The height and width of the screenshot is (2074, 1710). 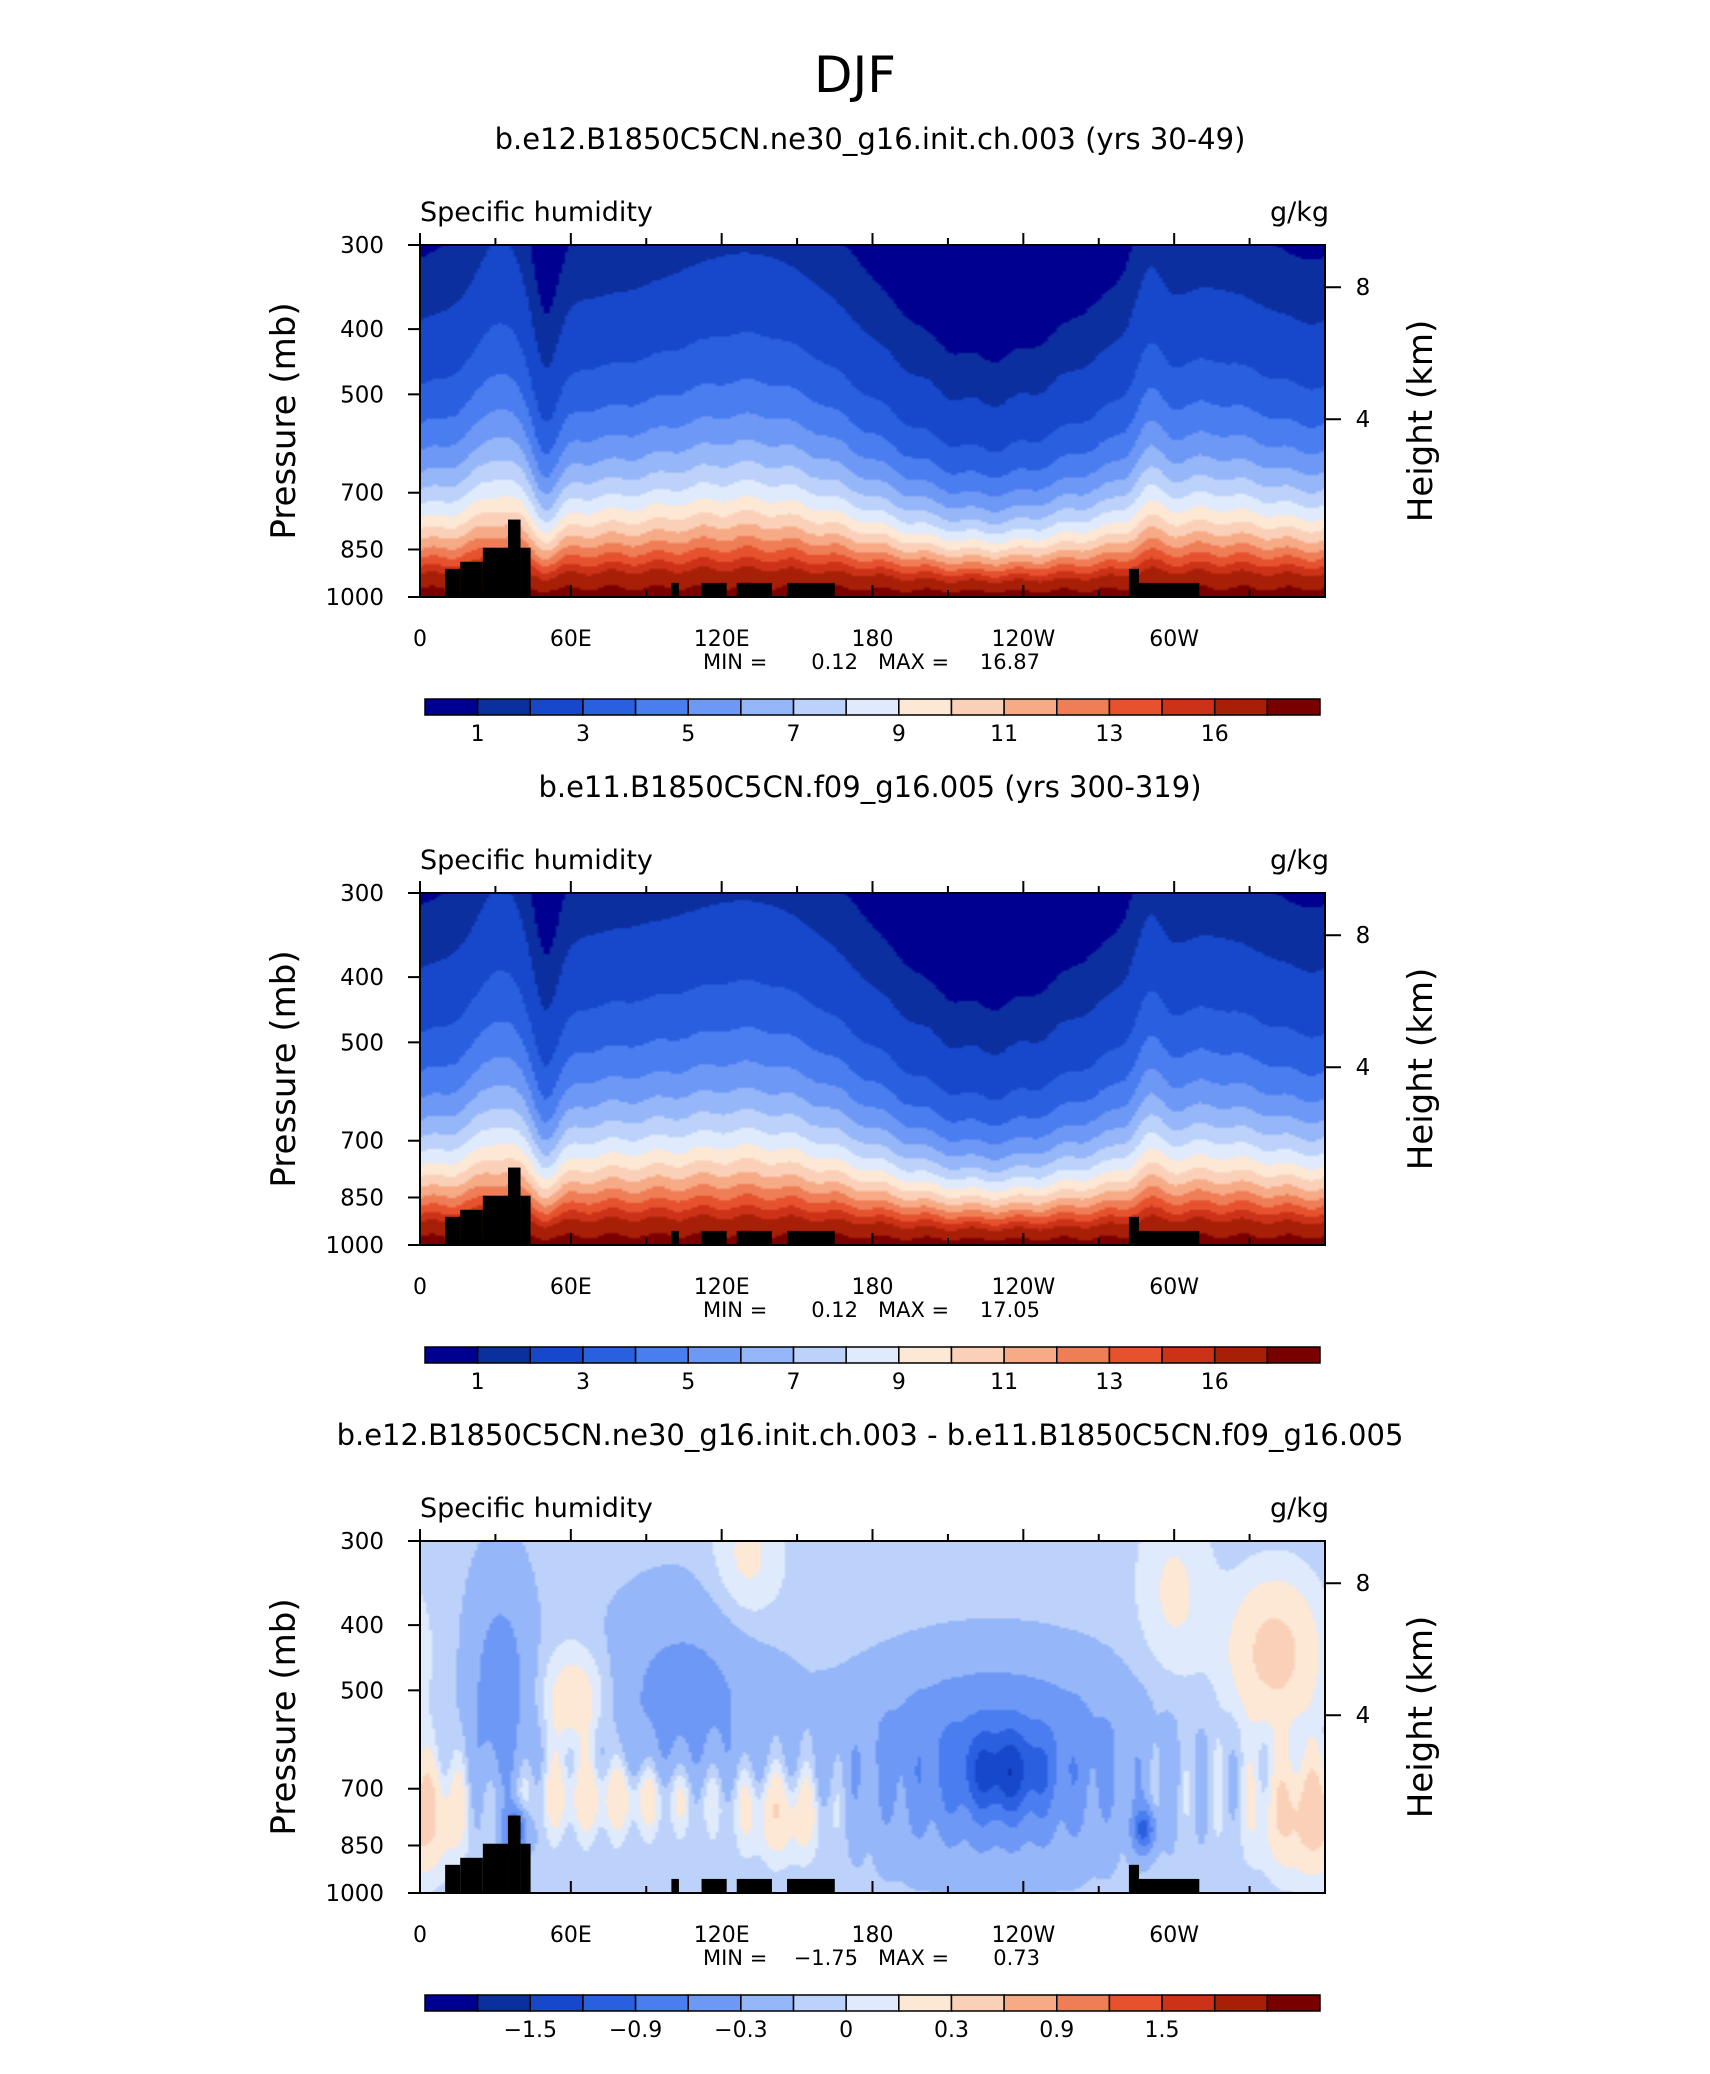 I want to click on max-value: 16.87, so click(x=1010, y=662).